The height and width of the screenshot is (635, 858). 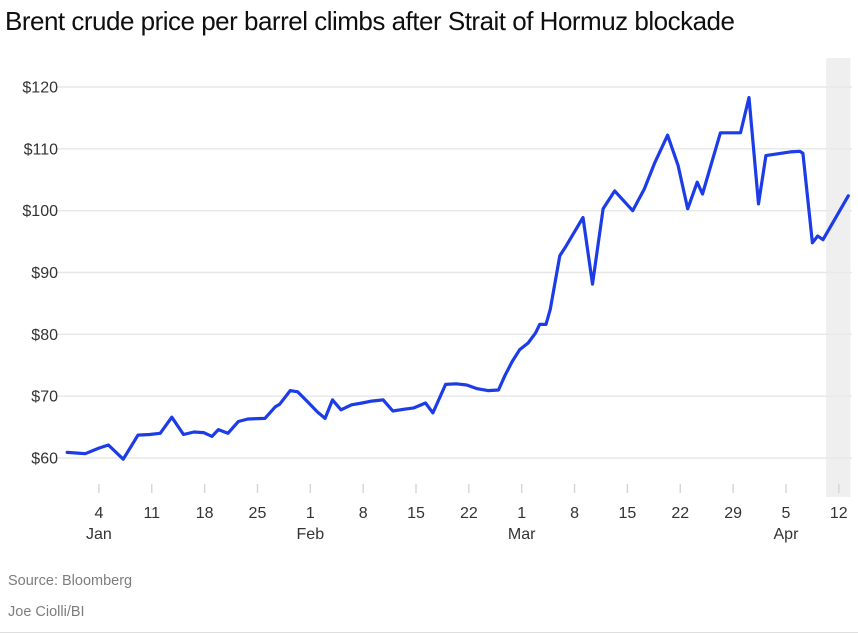 I want to click on x-axis-label: 12, so click(x=839, y=513).